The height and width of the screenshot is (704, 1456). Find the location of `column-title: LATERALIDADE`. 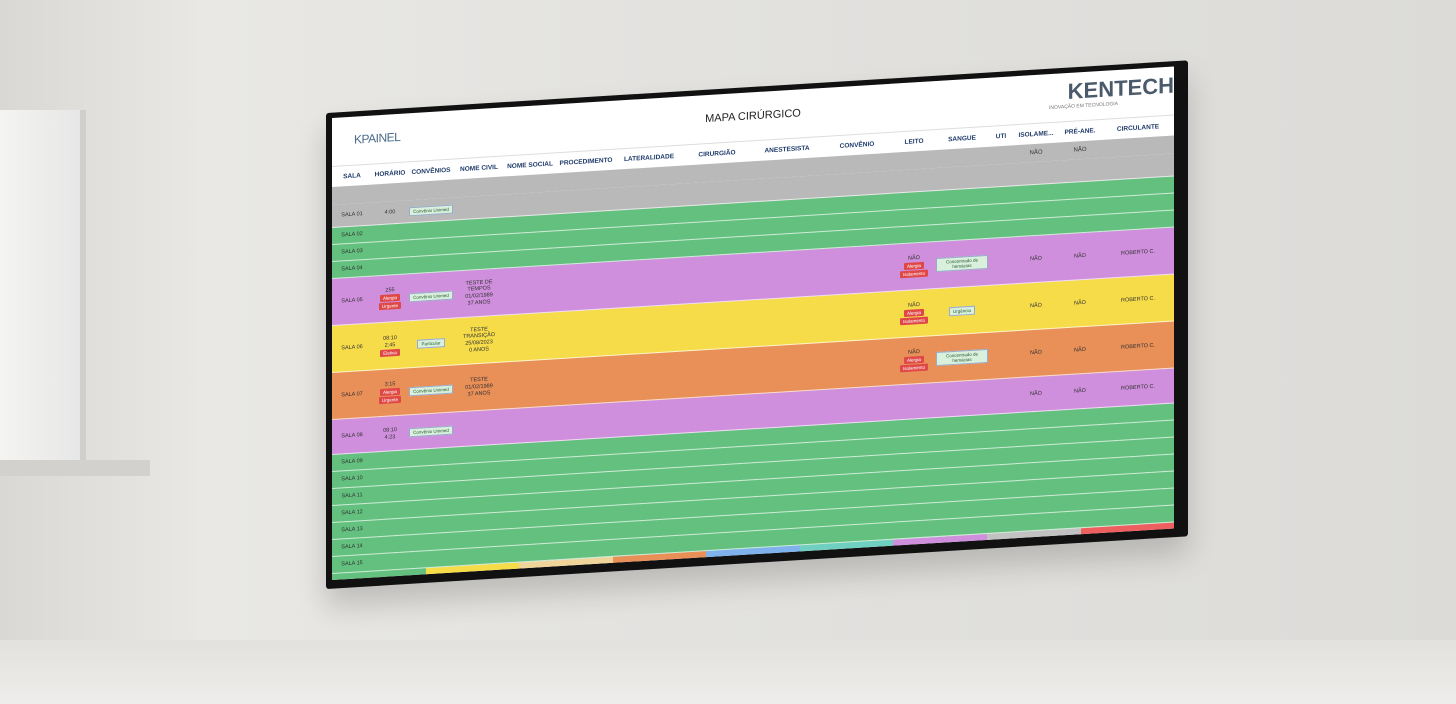

column-title: LATERALIDADE is located at coordinates (649, 157).